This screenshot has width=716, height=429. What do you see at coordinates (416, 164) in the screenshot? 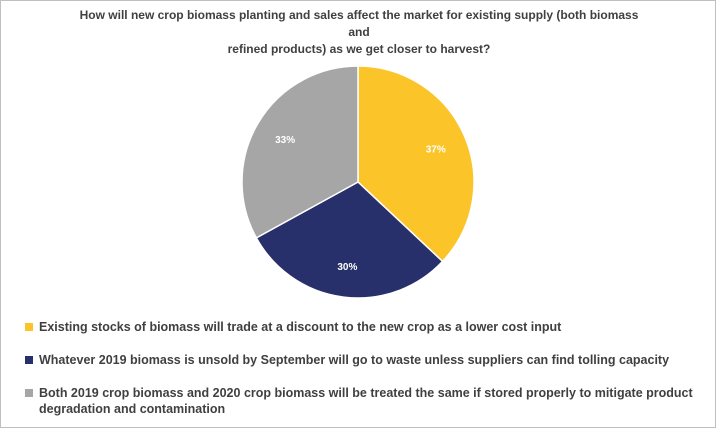
I see `pie-slice-discount` at bounding box center [416, 164].